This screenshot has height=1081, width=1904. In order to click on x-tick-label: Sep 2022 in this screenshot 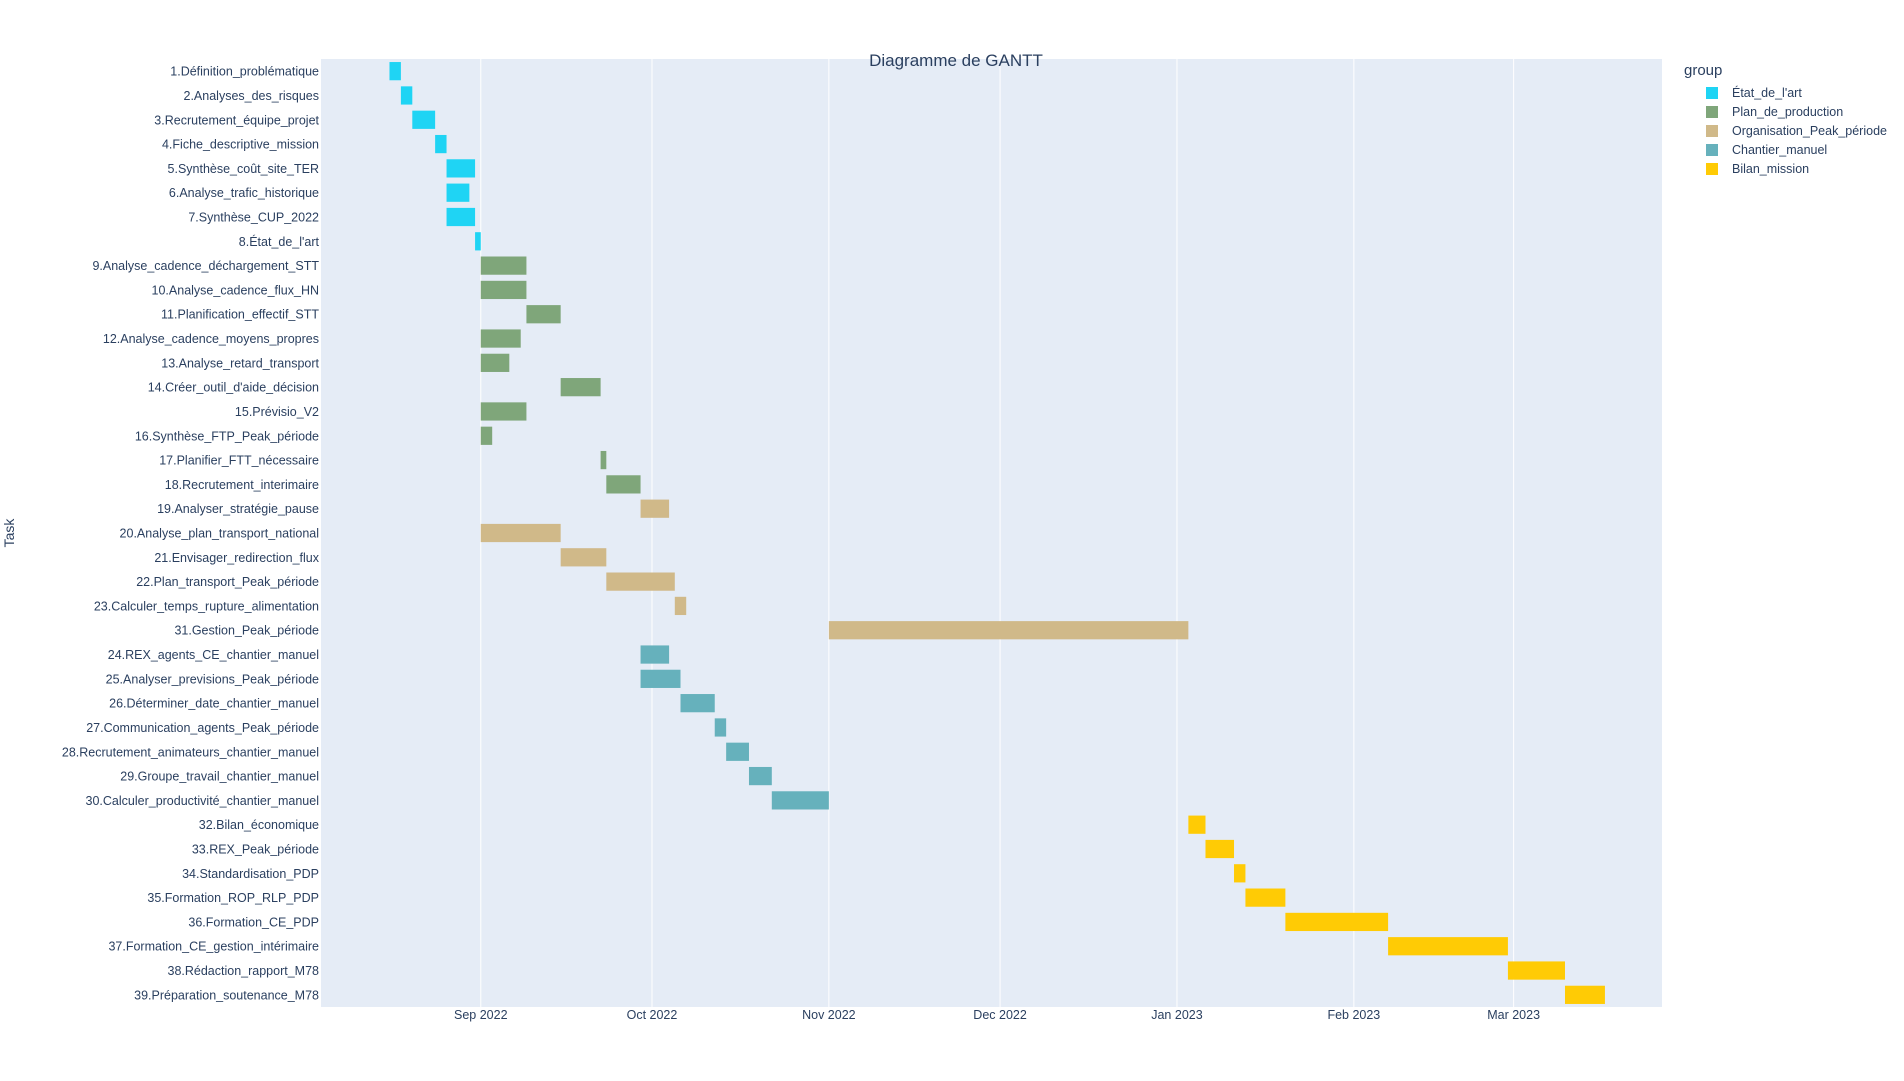, I will do `click(481, 1015)`.